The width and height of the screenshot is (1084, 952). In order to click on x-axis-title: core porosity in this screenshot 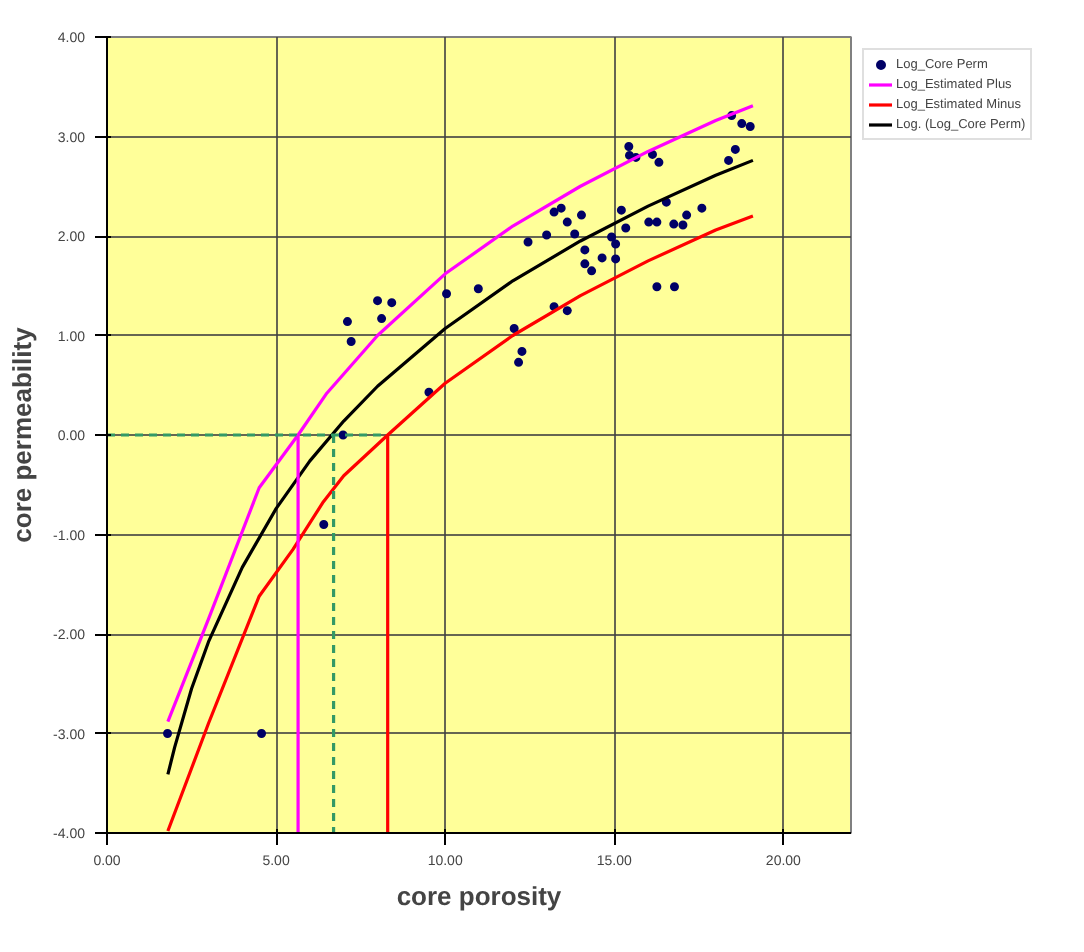, I will do `click(479, 896)`.